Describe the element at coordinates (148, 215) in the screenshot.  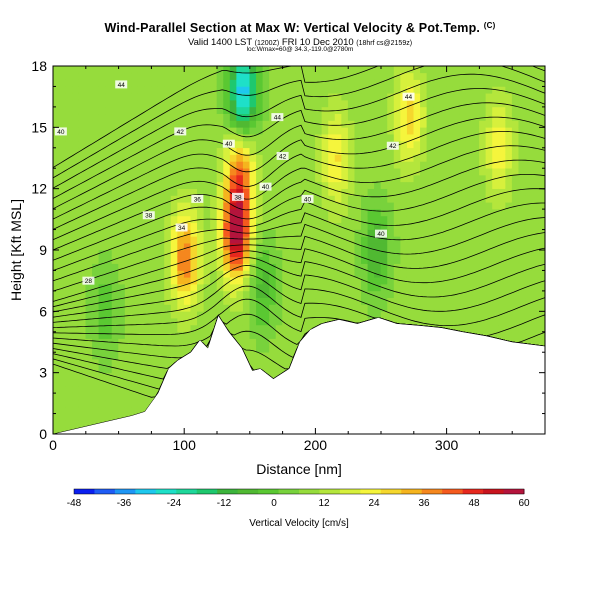
I see `isentrope-label: 38` at that location.